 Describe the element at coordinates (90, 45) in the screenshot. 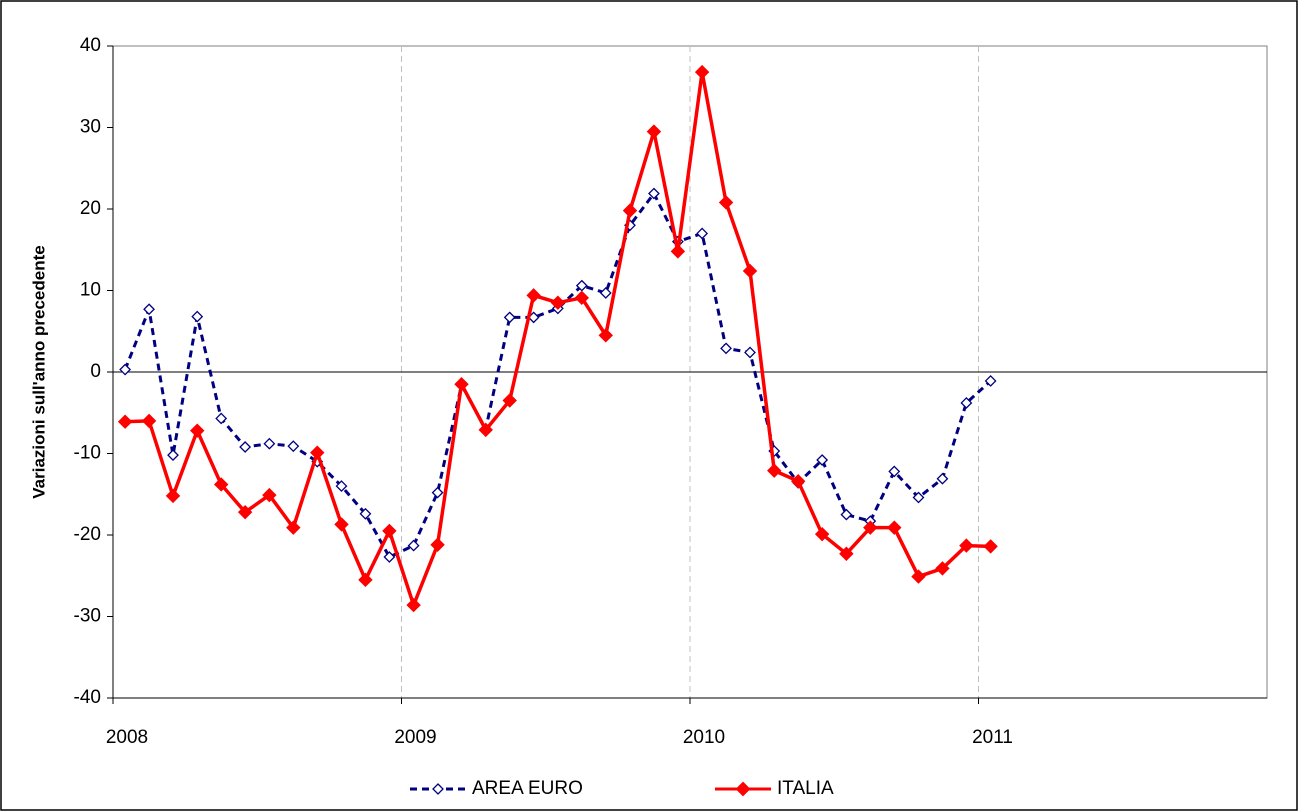

I see `y-tick-label: 40` at that location.